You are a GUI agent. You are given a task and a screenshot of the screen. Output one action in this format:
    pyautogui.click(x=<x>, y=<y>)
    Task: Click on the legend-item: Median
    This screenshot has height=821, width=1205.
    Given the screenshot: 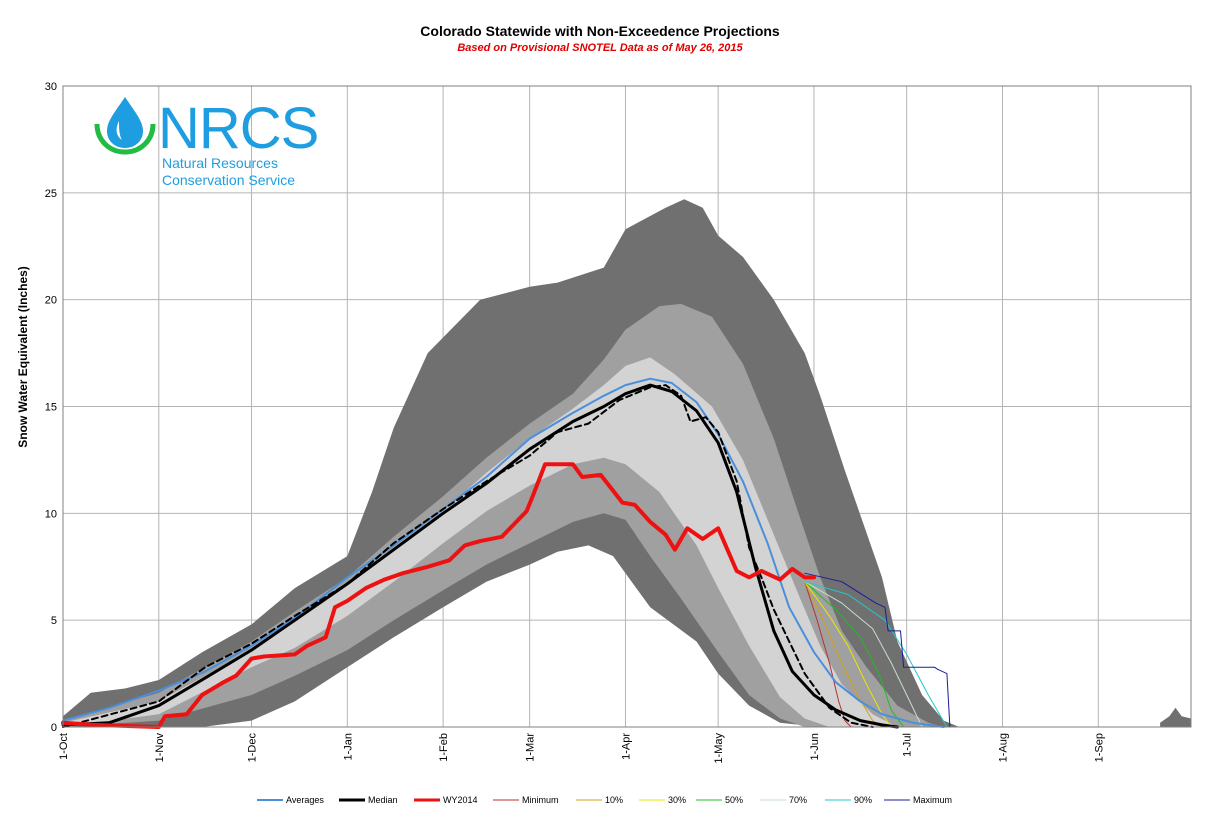 What is the action you would take?
    pyautogui.click(x=368, y=800)
    